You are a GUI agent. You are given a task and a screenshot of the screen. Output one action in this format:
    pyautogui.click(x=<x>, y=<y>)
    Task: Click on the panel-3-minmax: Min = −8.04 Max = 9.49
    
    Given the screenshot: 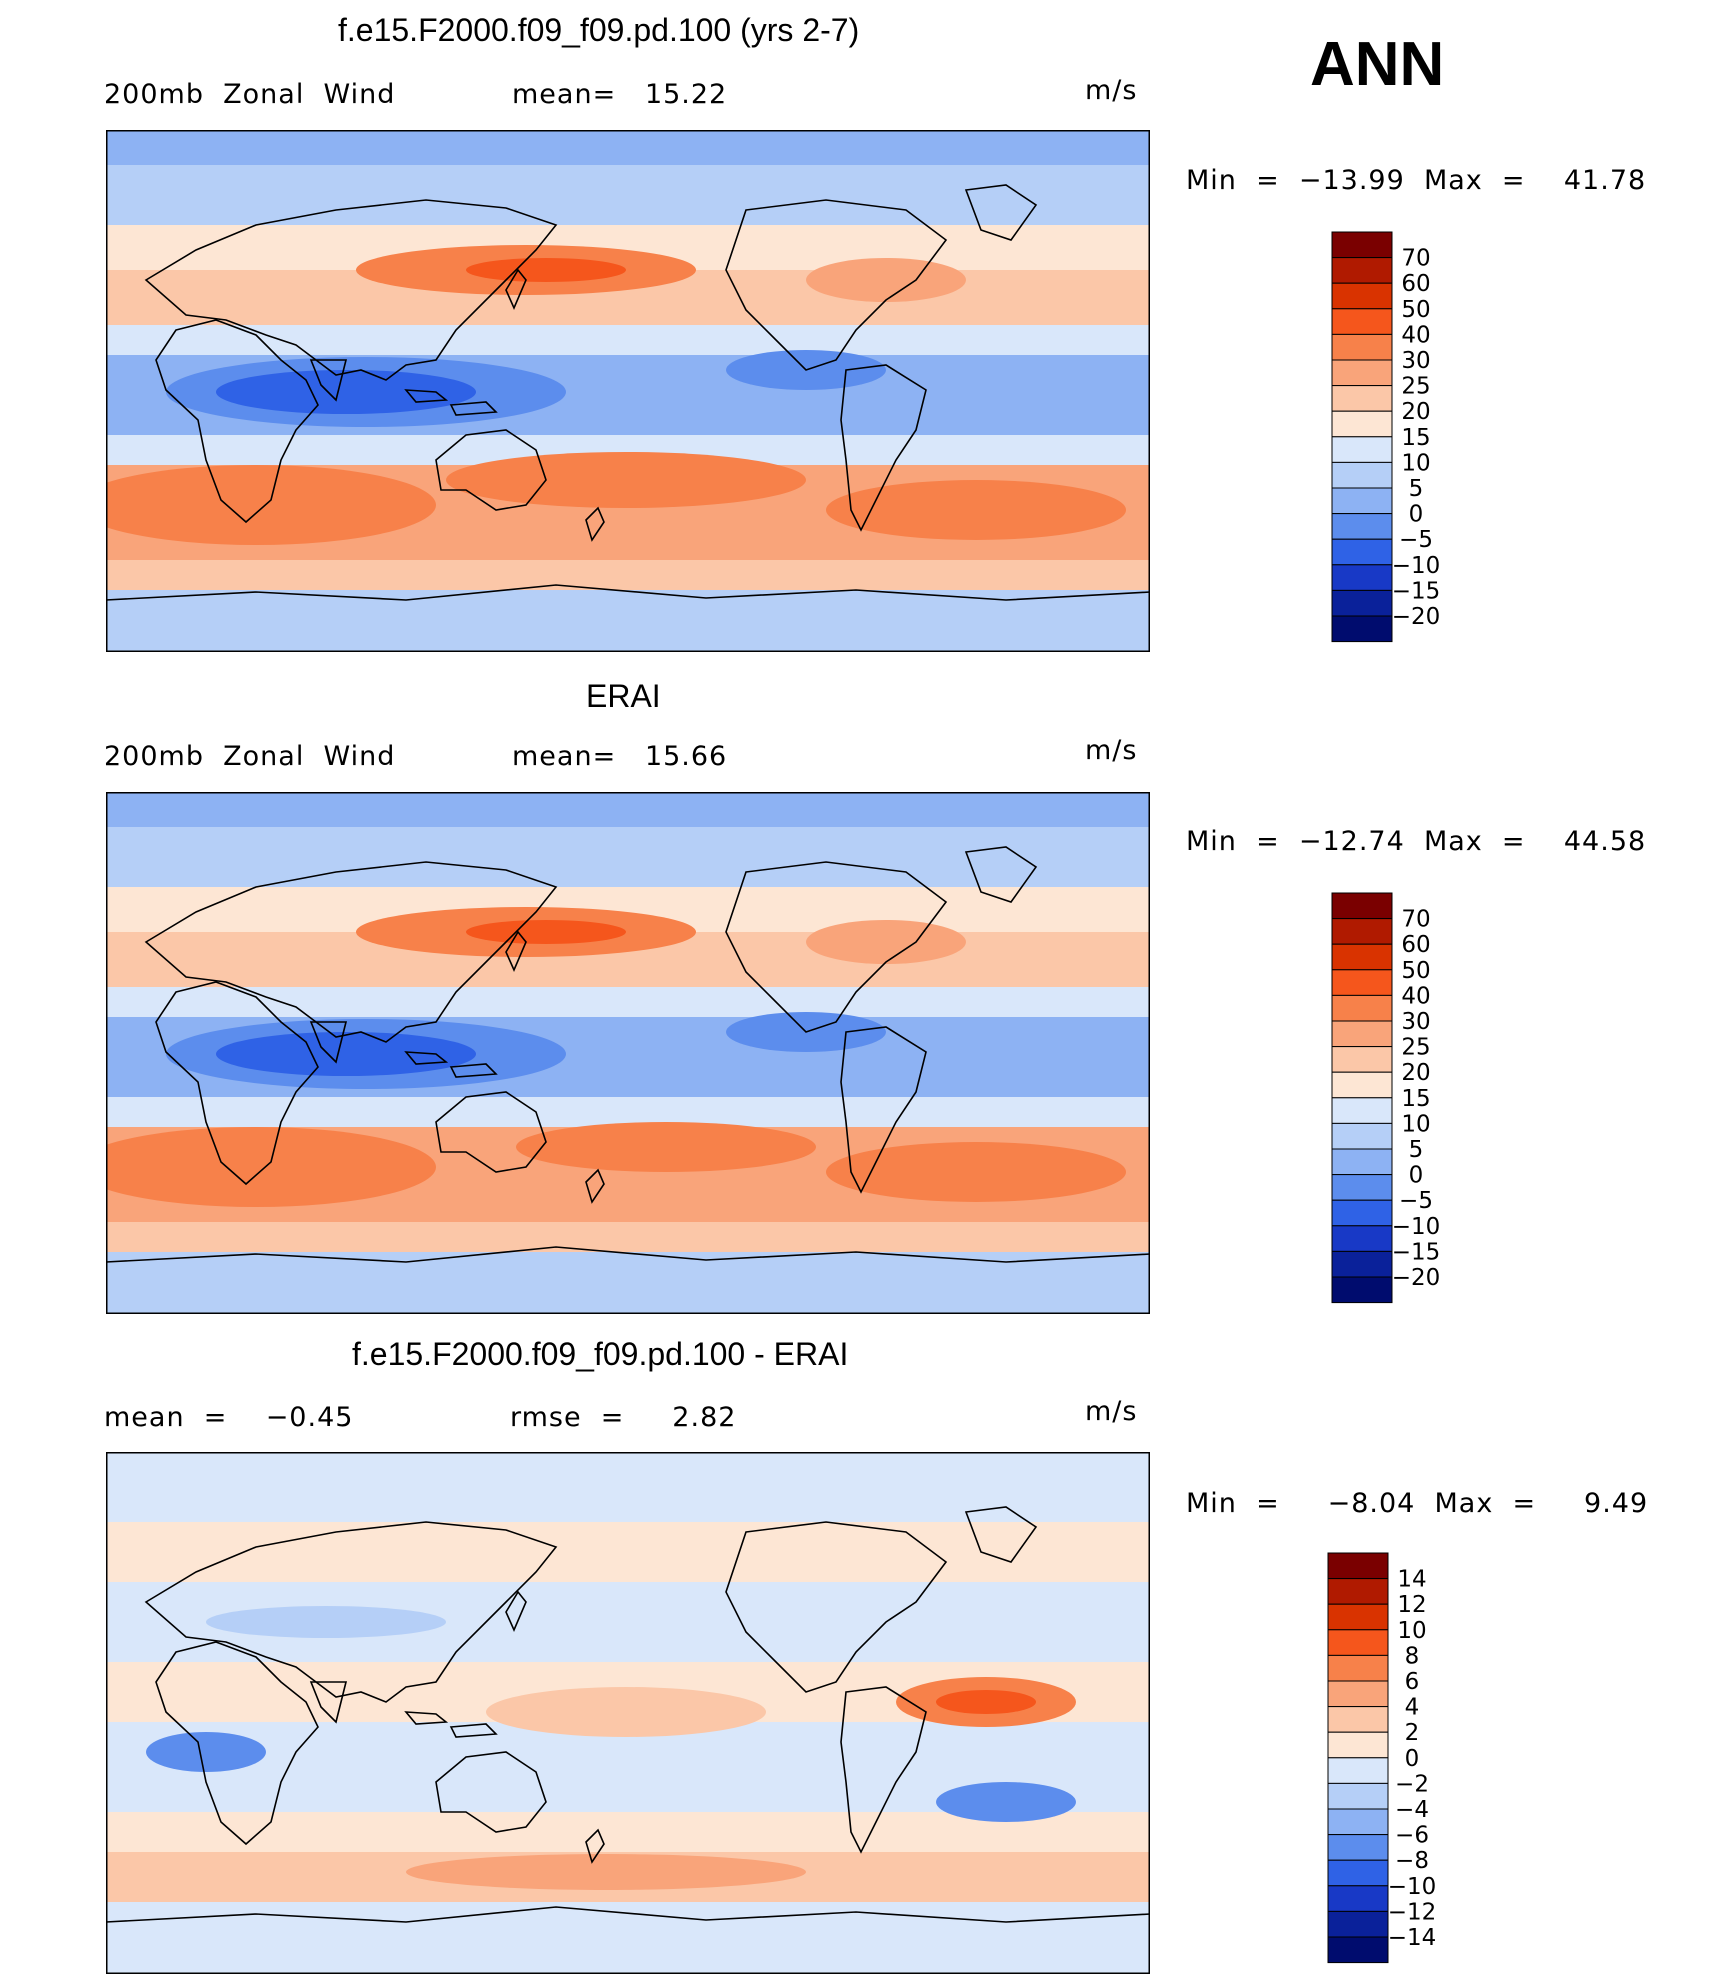 What is the action you would take?
    pyautogui.click(x=1417, y=1503)
    